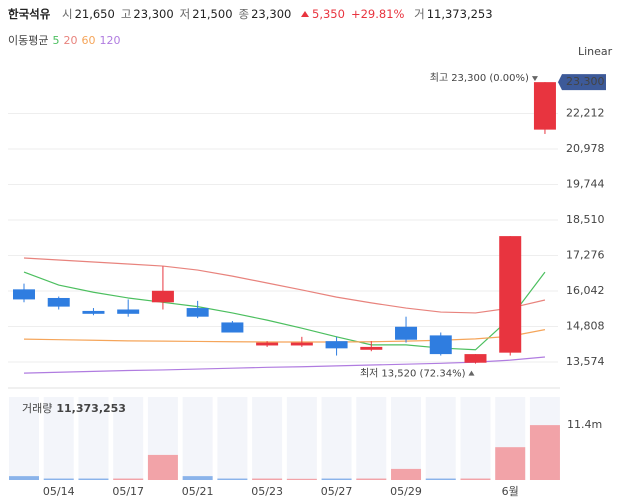 This screenshot has height=504, width=640. What do you see at coordinates (70, 40) in the screenshot?
I see `ma-legend-item: 20` at bounding box center [70, 40].